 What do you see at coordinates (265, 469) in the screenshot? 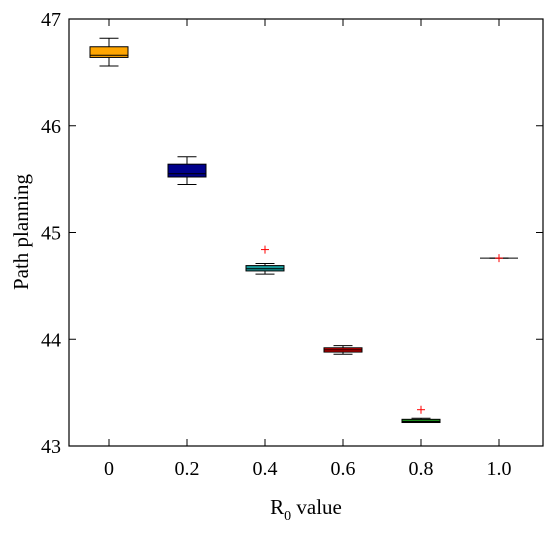
I see `x-tick-label: 0.4` at bounding box center [265, 469].